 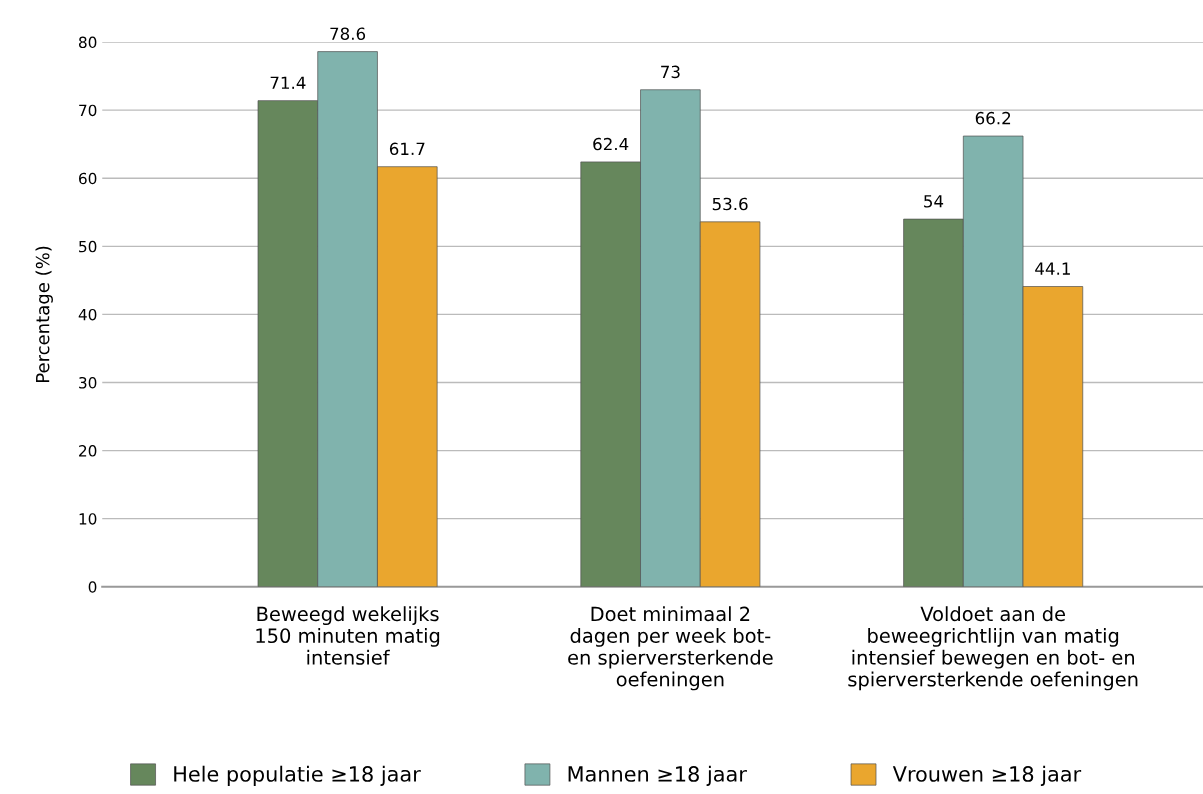 I want to click on data-label: 73, so click(x=670, y=72).